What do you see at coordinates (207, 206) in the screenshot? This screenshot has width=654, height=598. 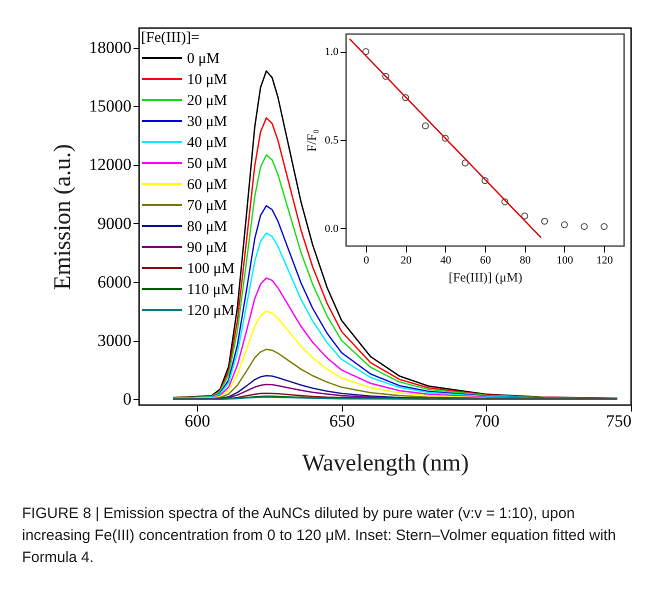 I see `legend-label: 70 μM` at bounding box center [207, 206].